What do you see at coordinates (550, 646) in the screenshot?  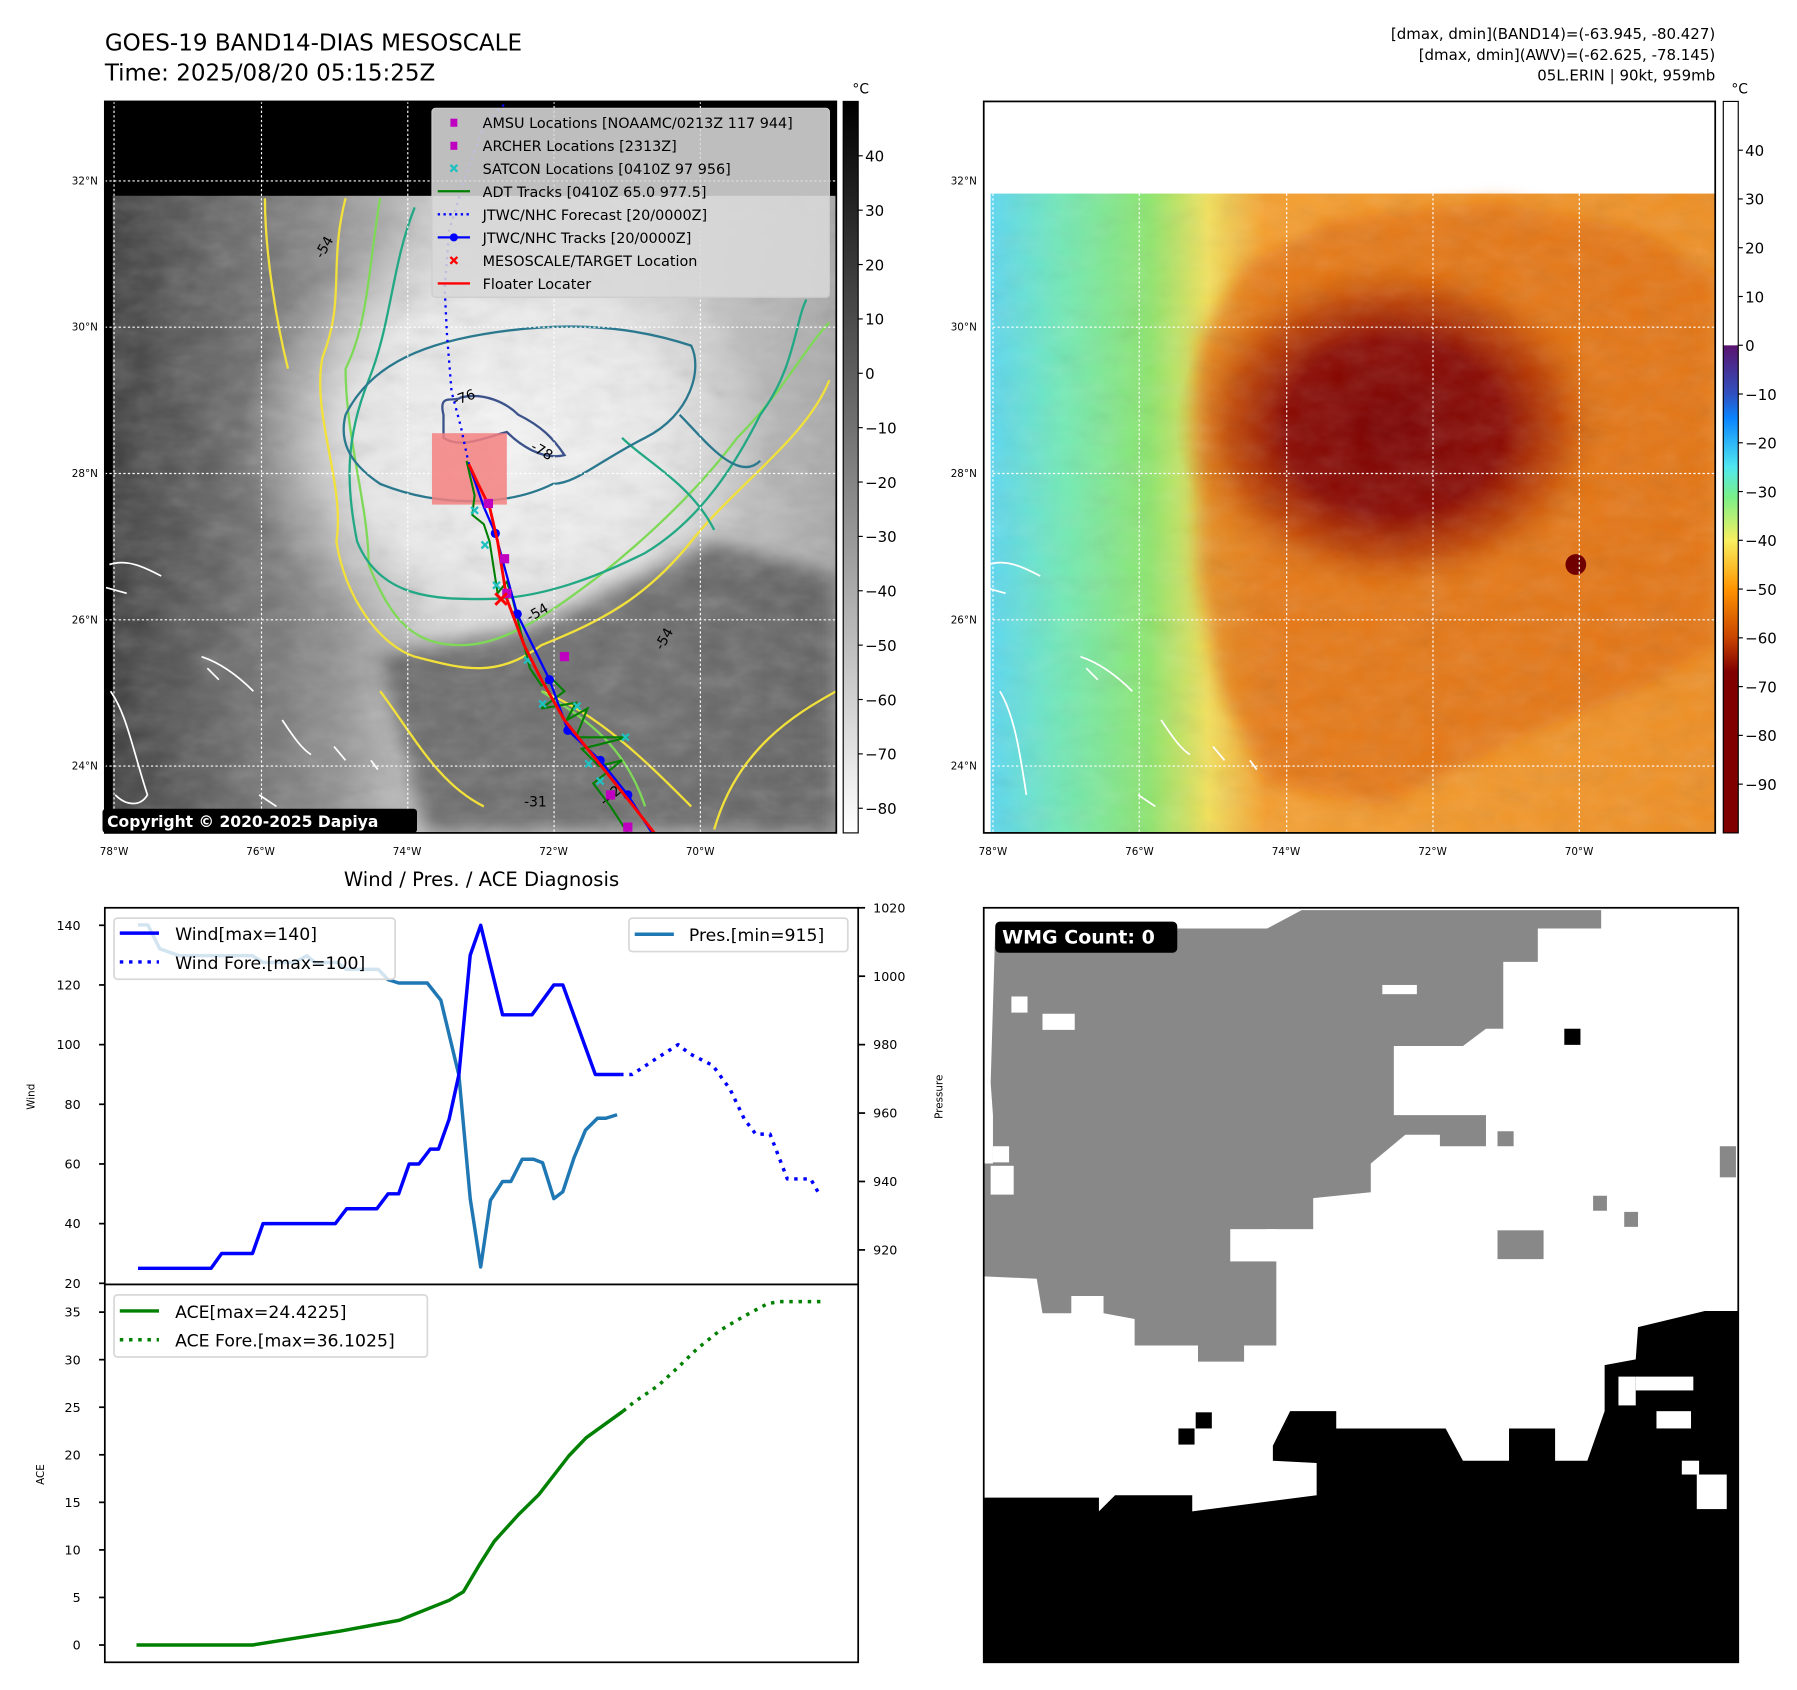 I see `satcon-markers` at bounding box center [550, 646].